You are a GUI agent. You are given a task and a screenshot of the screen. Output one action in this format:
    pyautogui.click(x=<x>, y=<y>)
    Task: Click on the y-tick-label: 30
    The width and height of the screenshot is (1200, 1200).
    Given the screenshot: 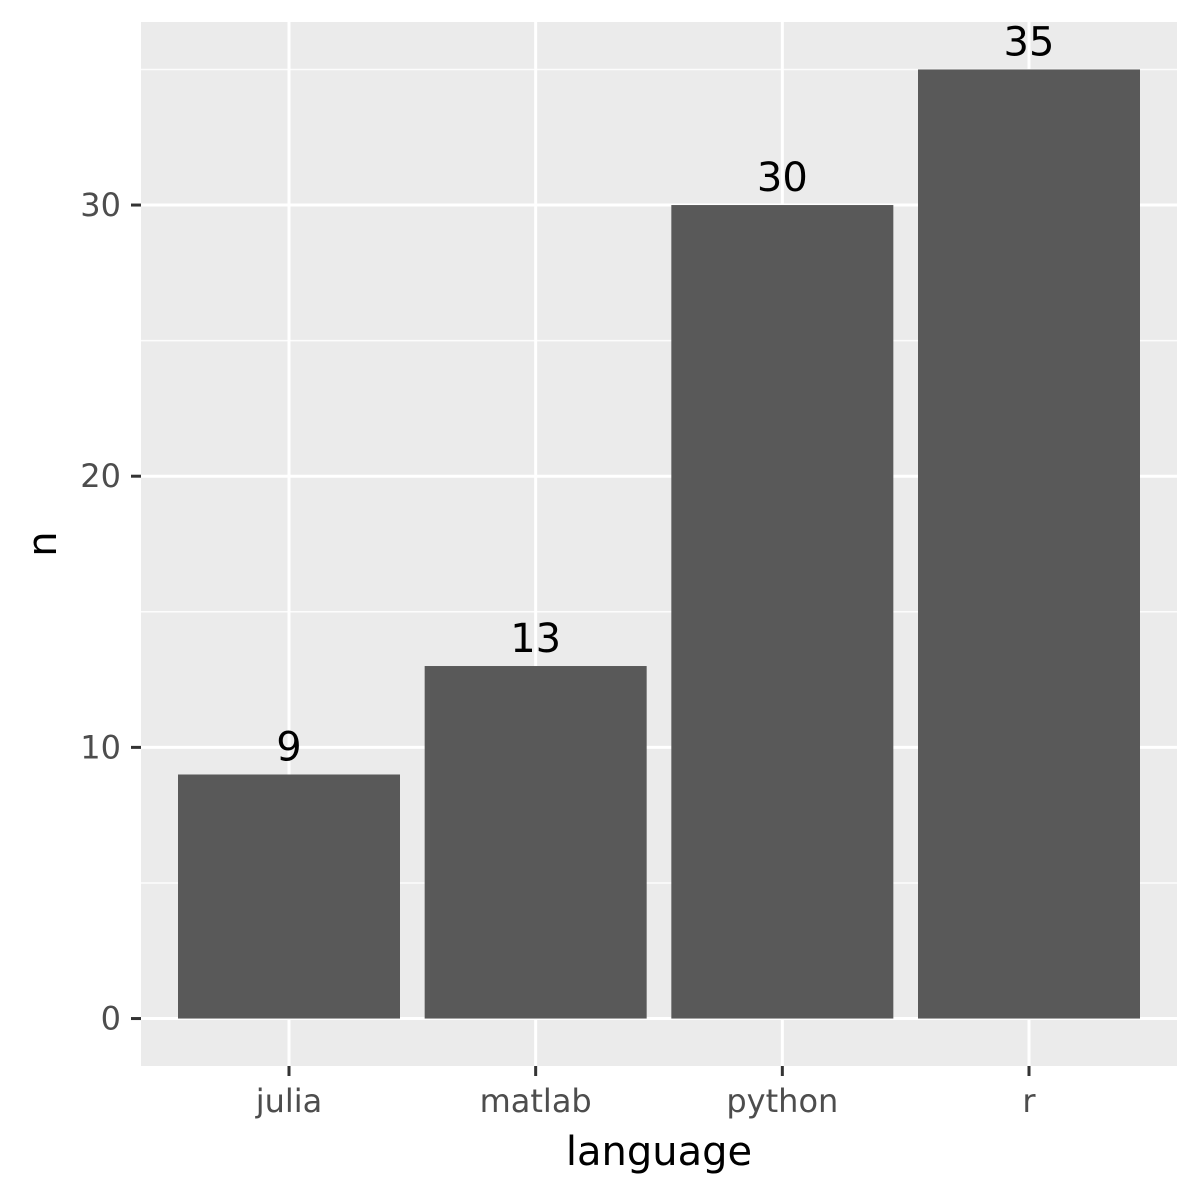 What is the action you would take?
    pyautogui.click(x=100, y=205)
    